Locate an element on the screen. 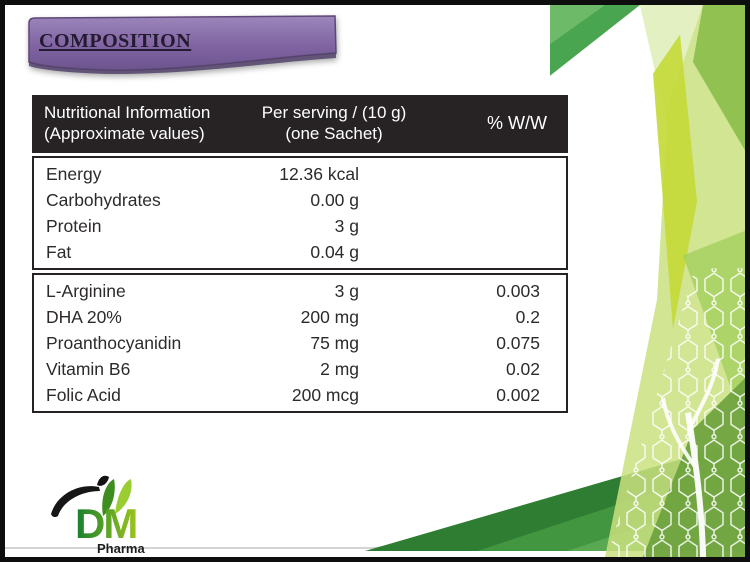  cell-amount: 2 mg is located at coordinates (339, 369).